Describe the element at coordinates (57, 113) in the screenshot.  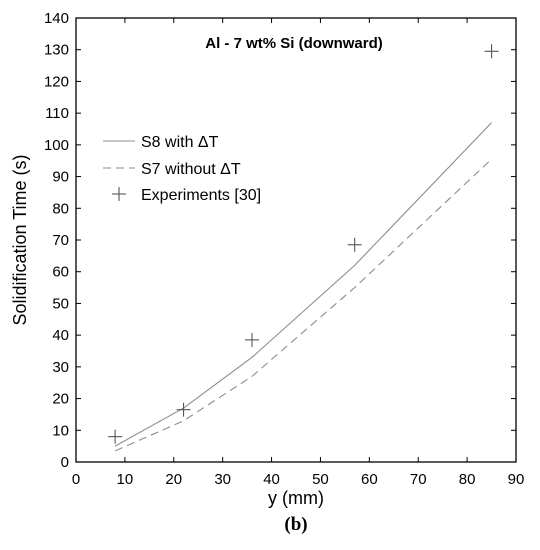
I see `y-tick-label: 110` at that location.